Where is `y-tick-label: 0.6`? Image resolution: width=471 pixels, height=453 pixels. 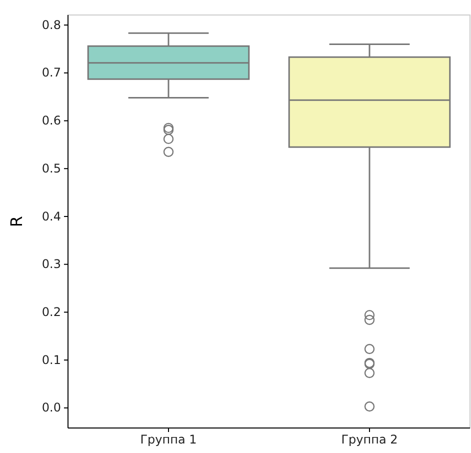
y-tick-label: 0.6 is located at coordinates (51, 121).